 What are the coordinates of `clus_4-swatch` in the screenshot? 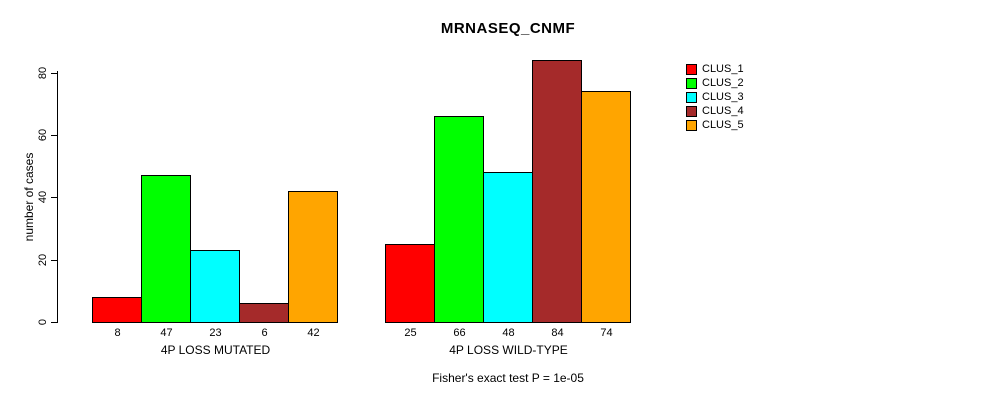 It's located at (691, 111).